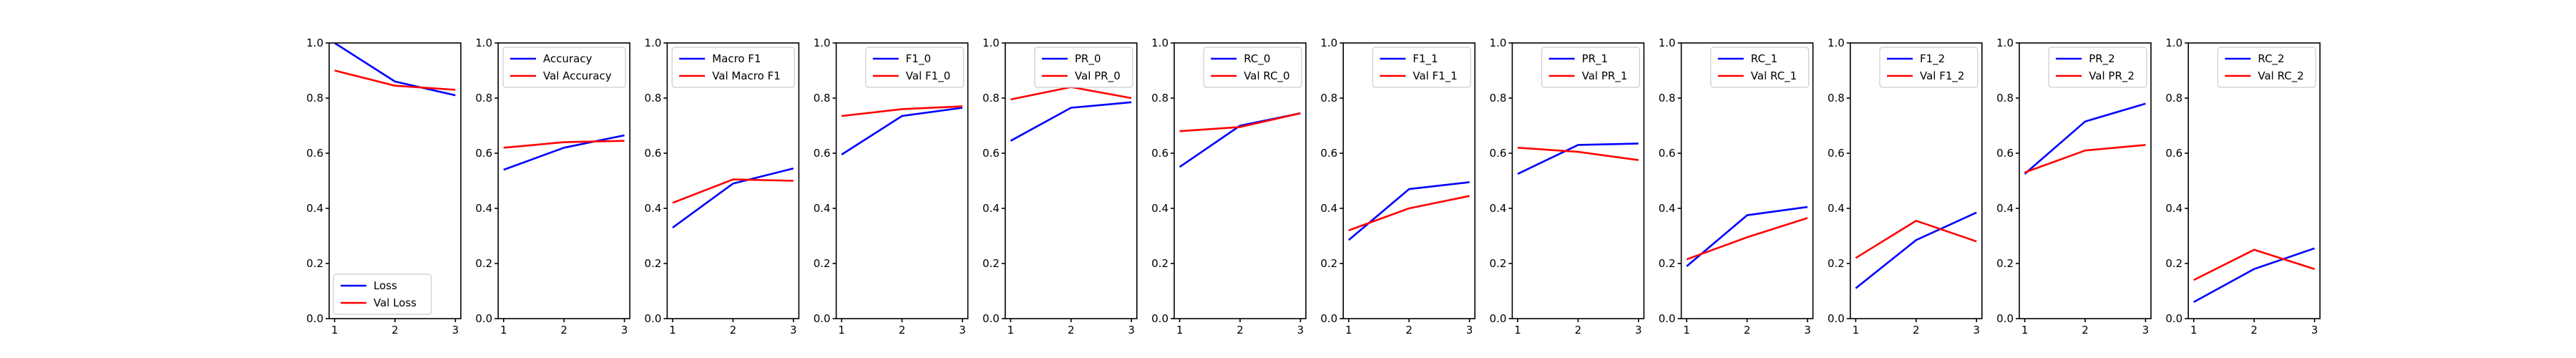 This screenshot has width=2576, height=358. I want to click on subplot-1: 0.0 0.2 0.4 0.6 0.8 1.0 1 2 3 Loss Val Loss, so click(384, 187).